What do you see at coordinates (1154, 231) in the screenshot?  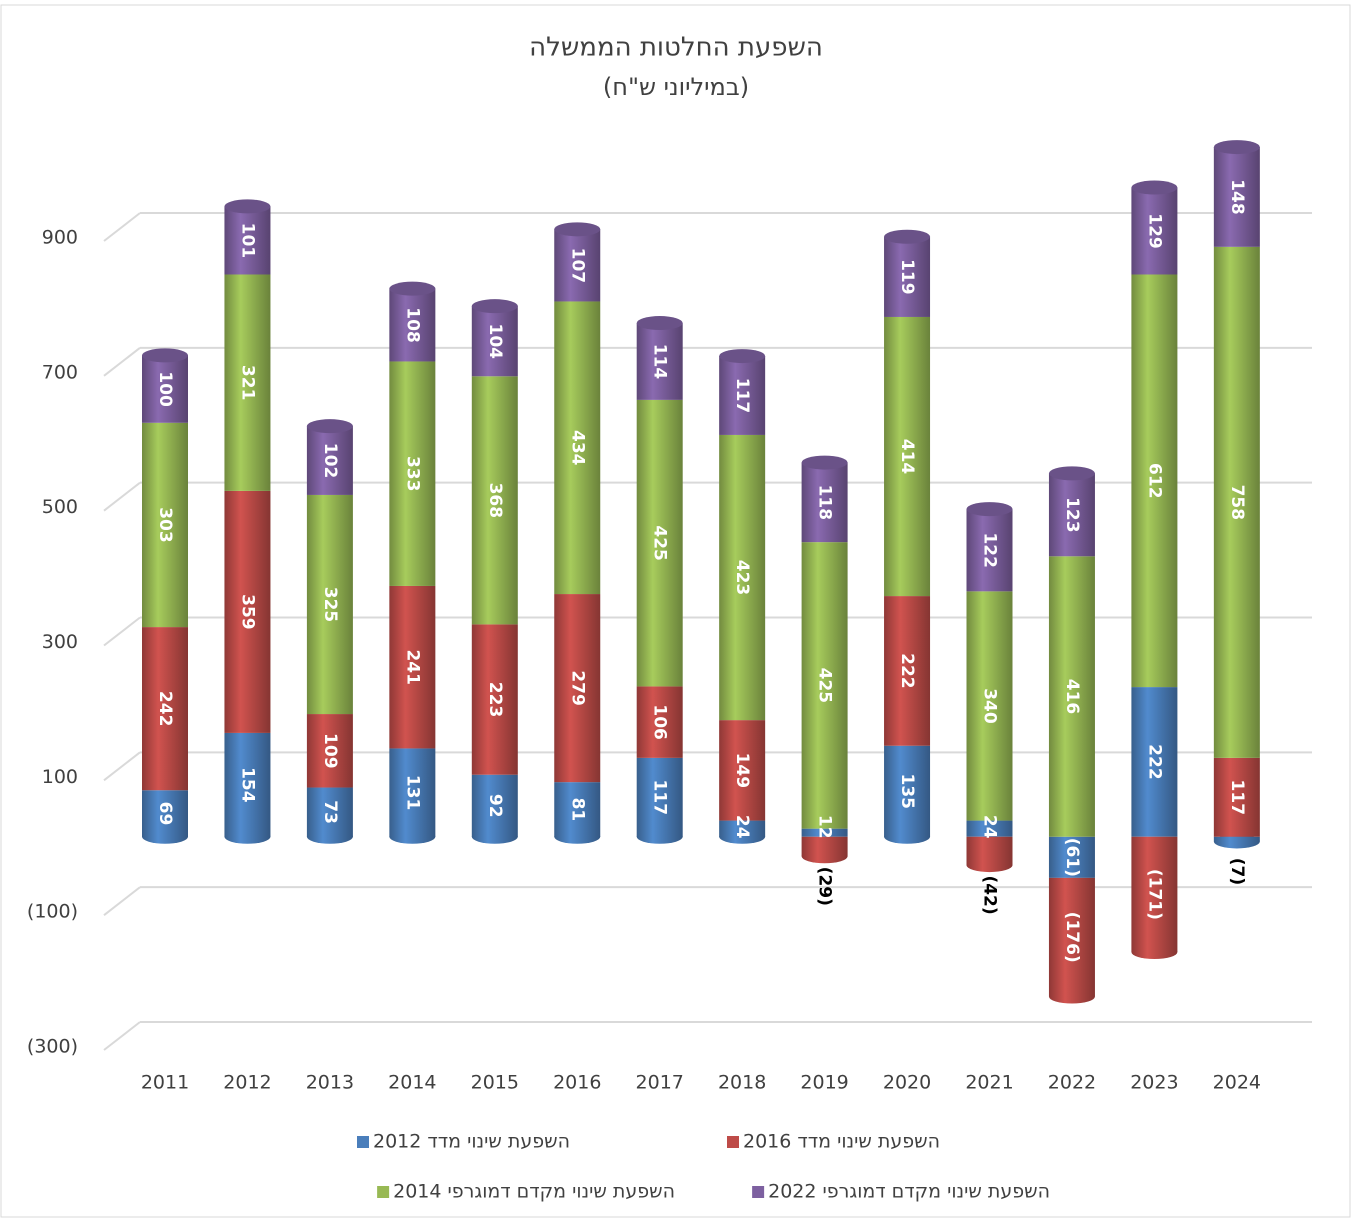 I see `data-label: 129` at bounding box center [1154, 231].